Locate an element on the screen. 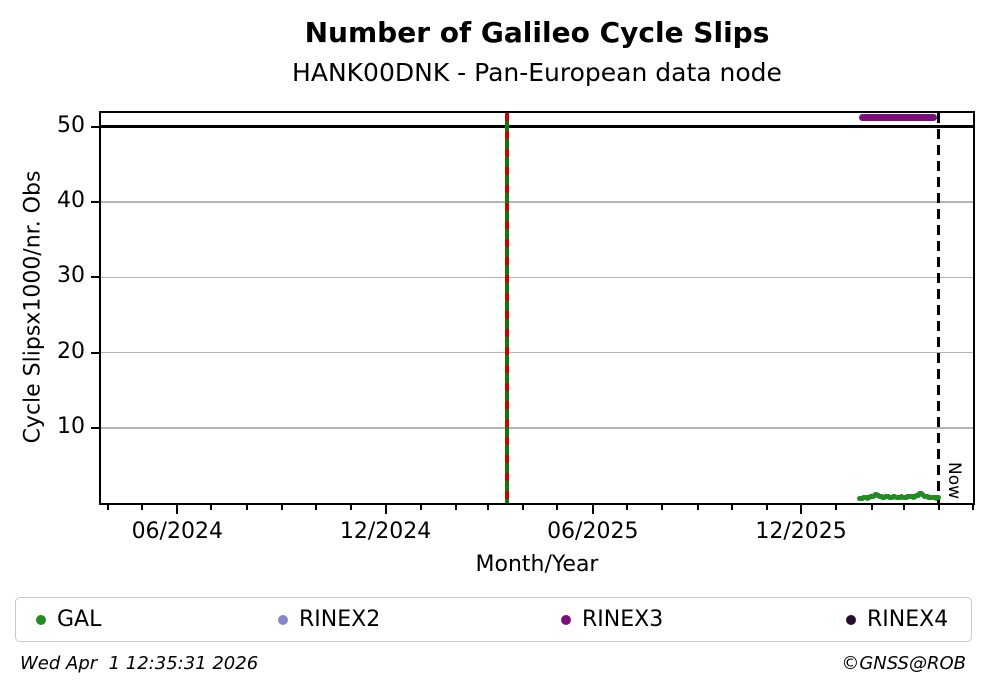  now-label: Now is located at coordinates (953, 480).